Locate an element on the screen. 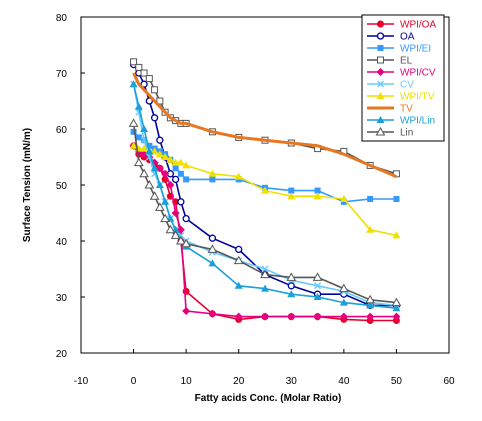 This screenshot has width=482, height=421. series-line-tv is located at coordinates (264, 125).